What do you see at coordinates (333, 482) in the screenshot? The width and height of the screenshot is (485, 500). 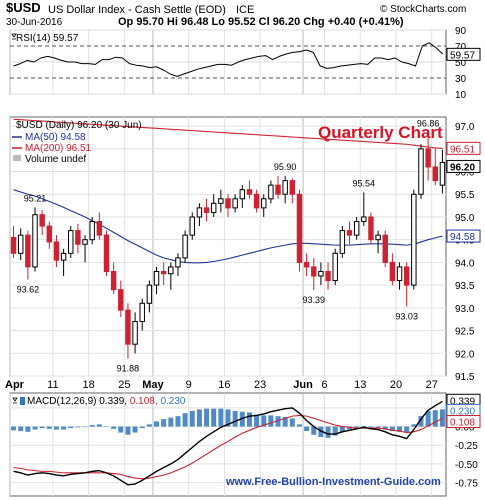 I see `site-watermark: www.Free-Bullion-Investment-Guide.com` at bounding box center [333, 482].